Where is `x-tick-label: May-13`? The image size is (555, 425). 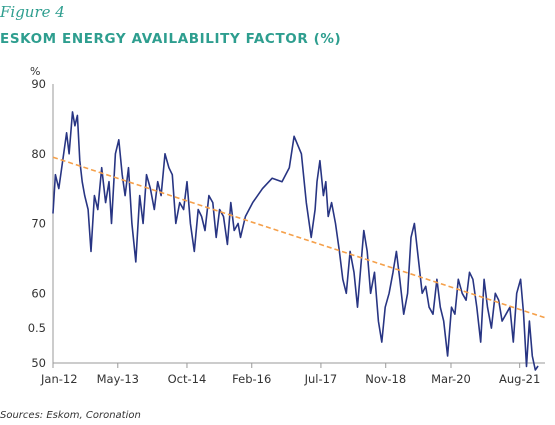
x-tick-label: May-13 is located at coordinates (118, 379).